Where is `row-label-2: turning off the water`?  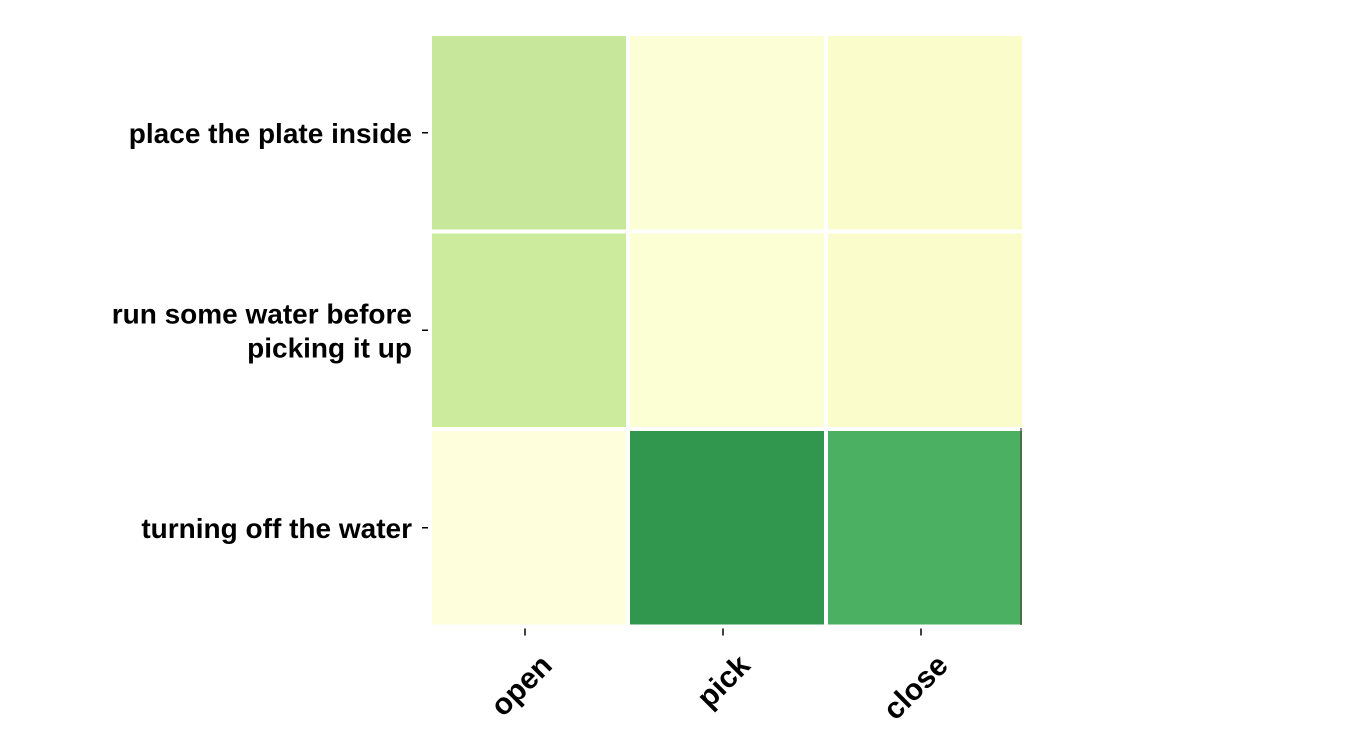 row-label-2: turning off the water is located at coordinates (276, 528).